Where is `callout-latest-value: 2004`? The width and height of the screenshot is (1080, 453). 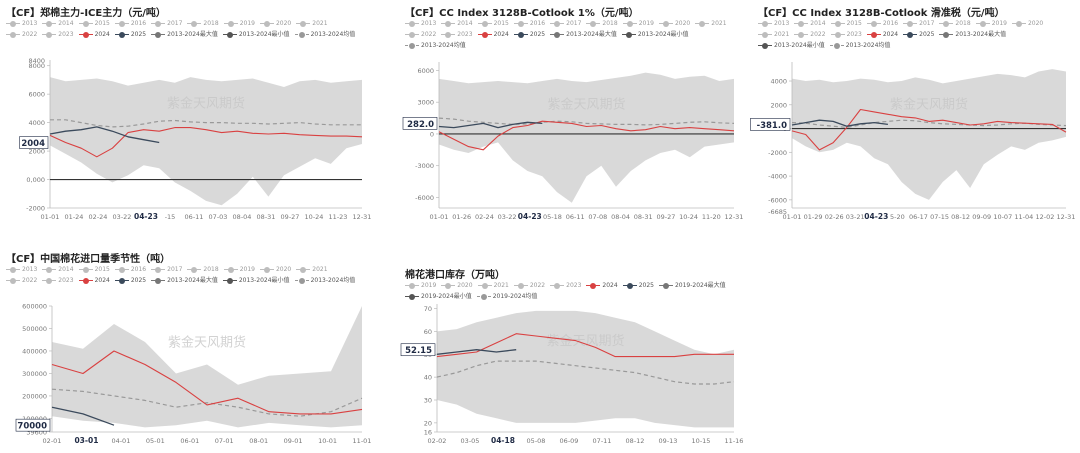
callout-latest-value: 2004 is located at coordinates (34, 142).